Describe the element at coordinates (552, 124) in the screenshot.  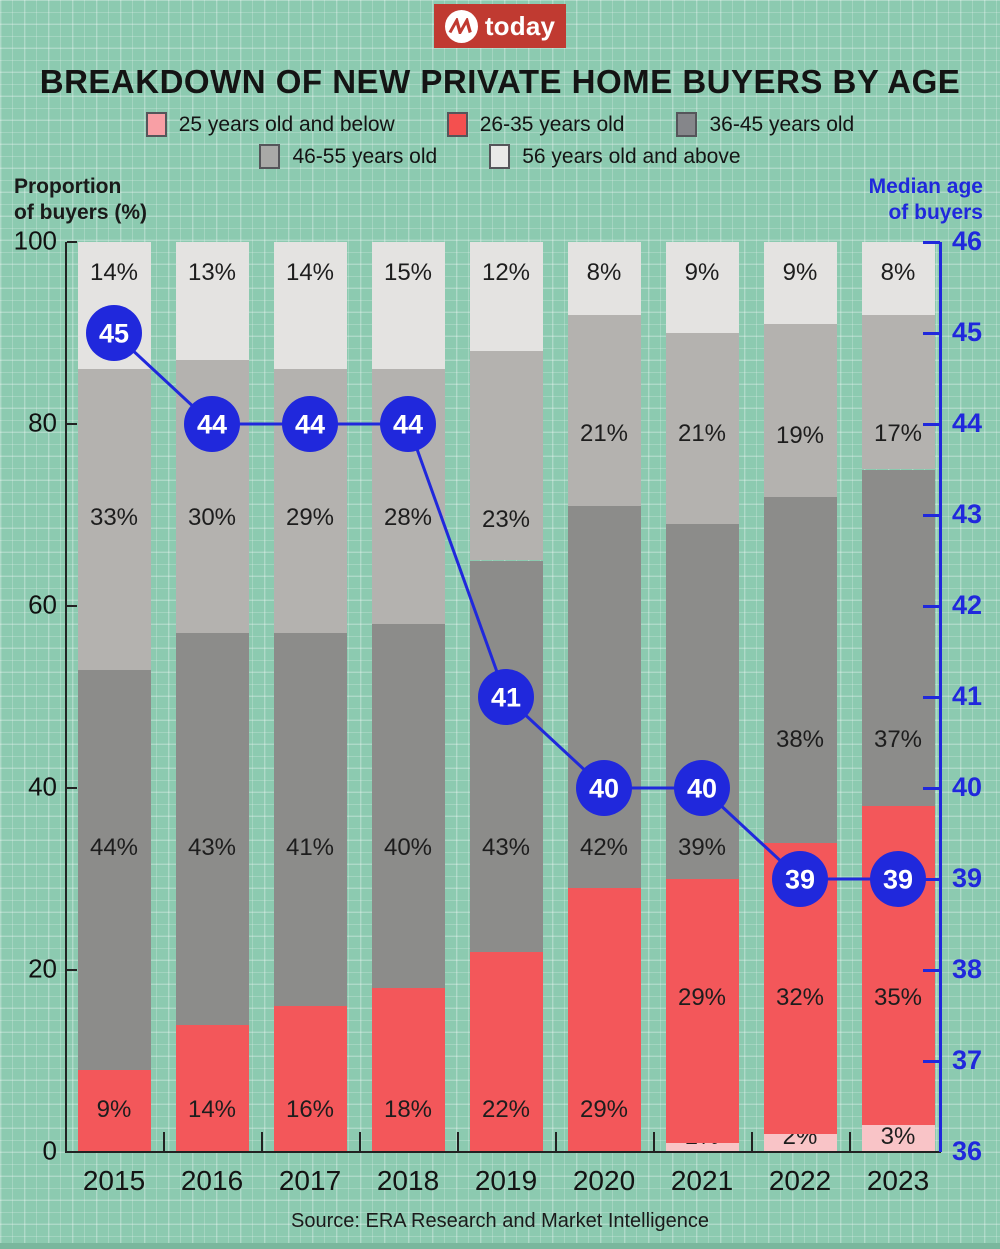
I see `legend-label: 26-35 years old` at that location.